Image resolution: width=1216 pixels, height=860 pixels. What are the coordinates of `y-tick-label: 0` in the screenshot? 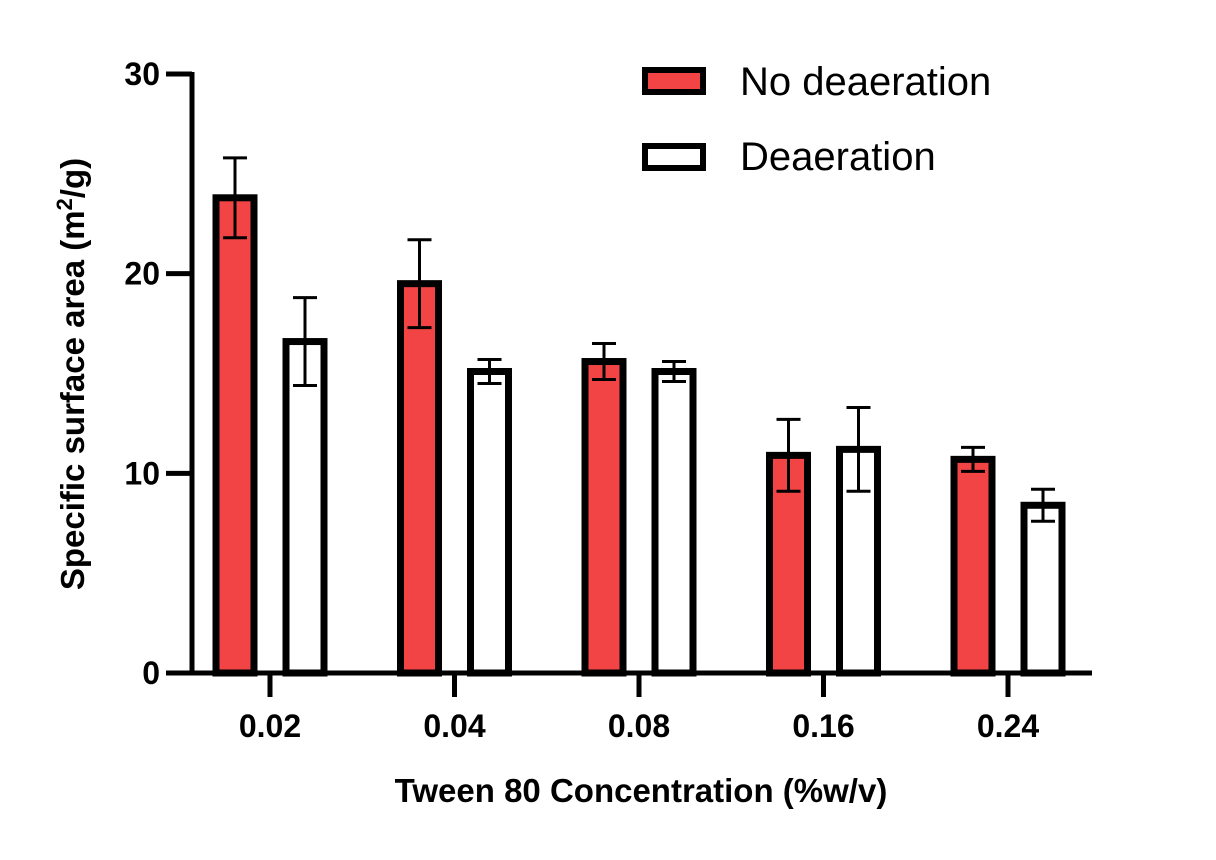 It's located at (151, 673).